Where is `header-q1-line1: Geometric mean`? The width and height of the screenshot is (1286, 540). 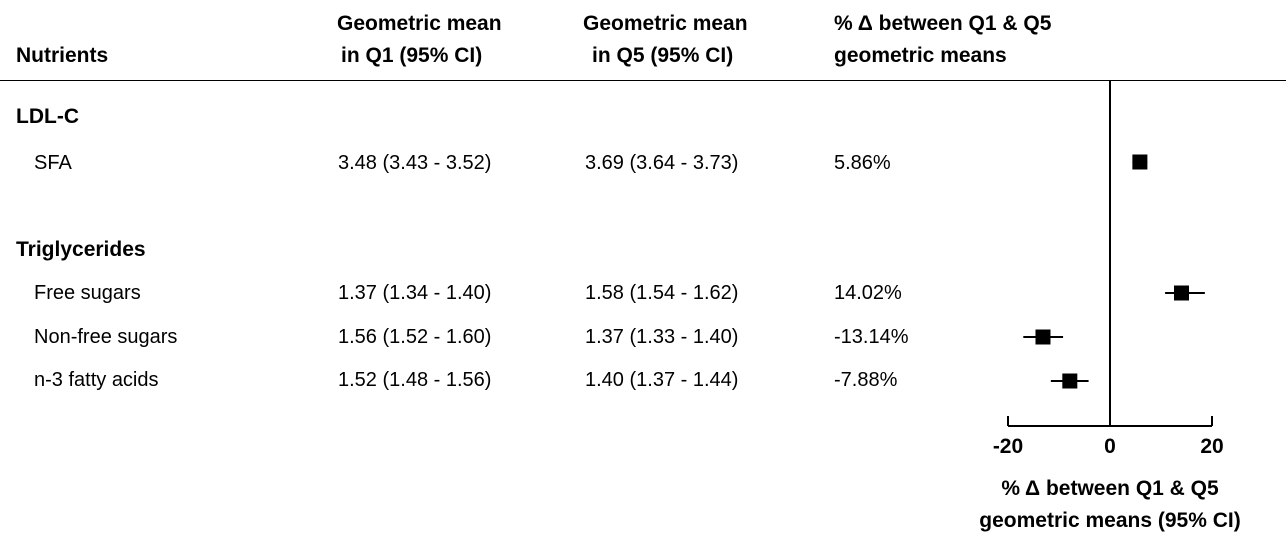
header-q1-line1: Geometric mean is located at coordinates (419, 23).